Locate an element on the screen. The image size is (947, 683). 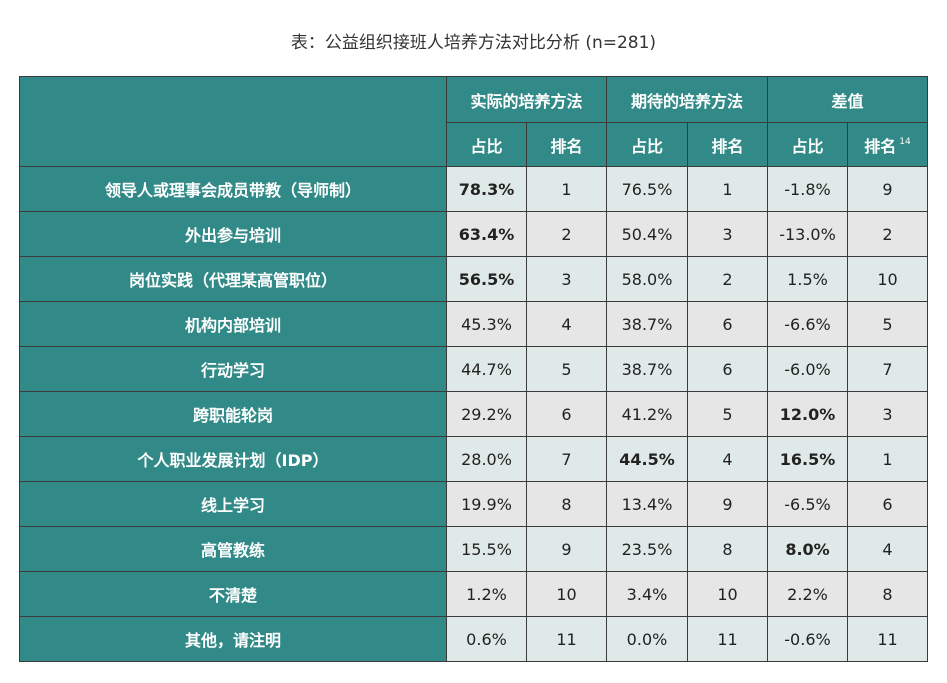
table-row: 不清楚 1.2% 10 3.4% 10 2.2% 8 is located at coordinates (473, 594).